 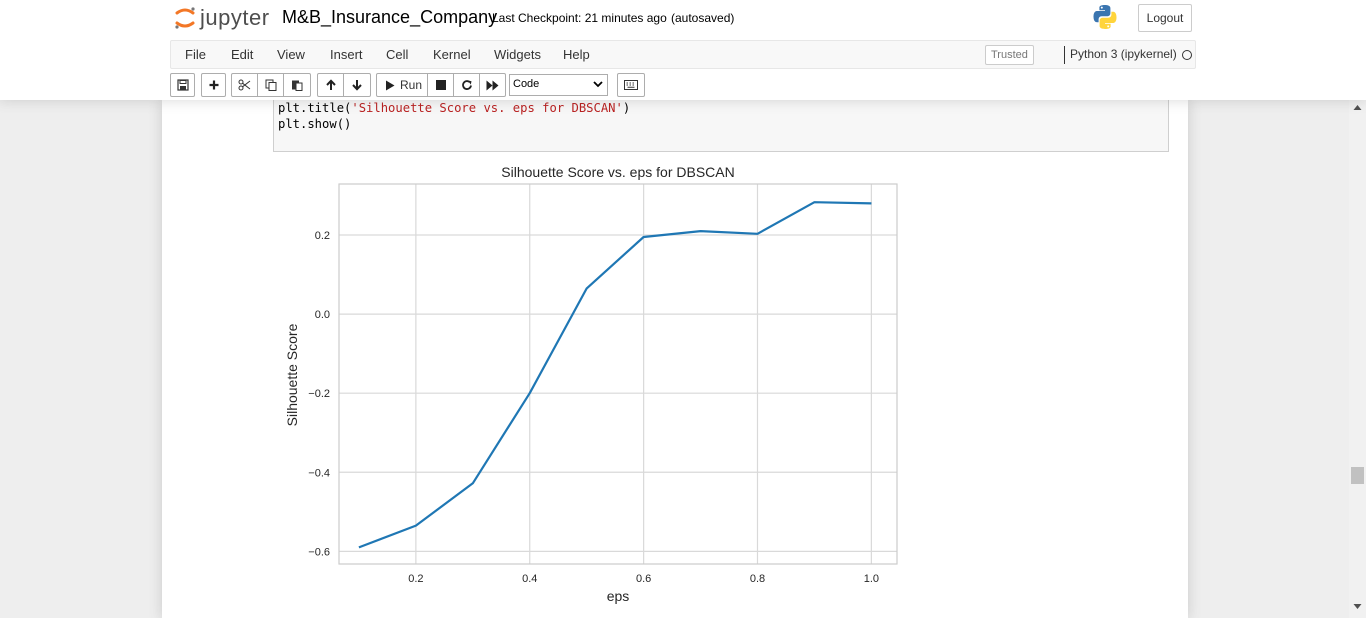 What do you see at coordinates (319, 394) in the screenshot?
I see `y-tick-label: −0.2` at bounding box center [319, 394].